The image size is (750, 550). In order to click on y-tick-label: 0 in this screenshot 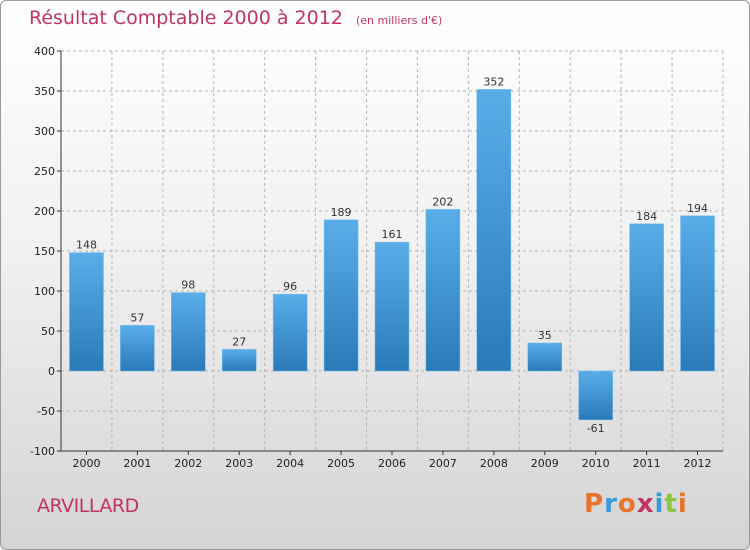, I will do `click(51, 371)`.